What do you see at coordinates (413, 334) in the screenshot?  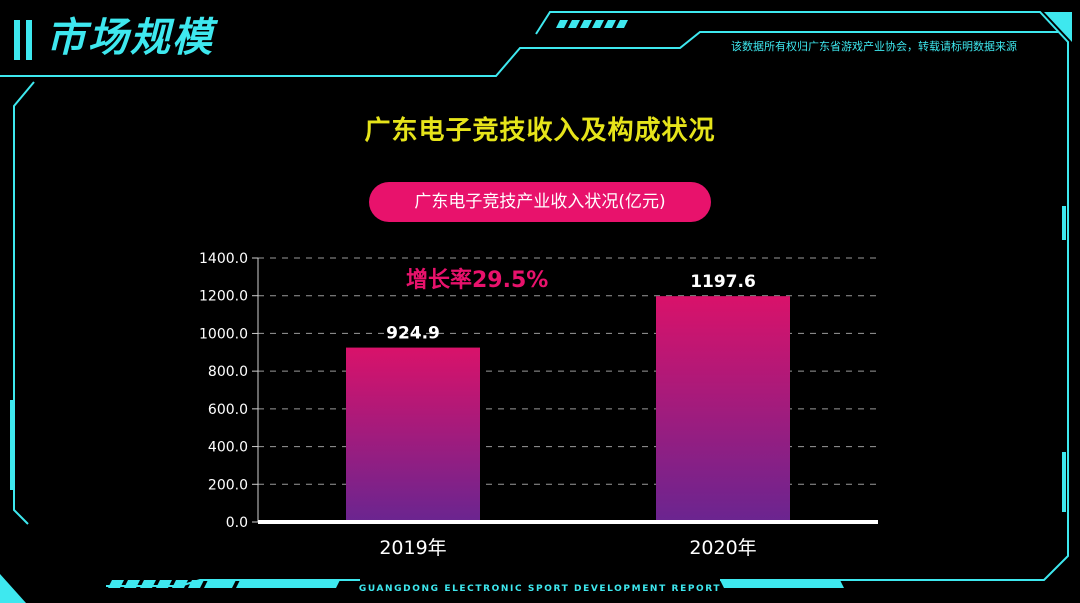 I see `data-label: 924.9` at bounding box center [413, 334].